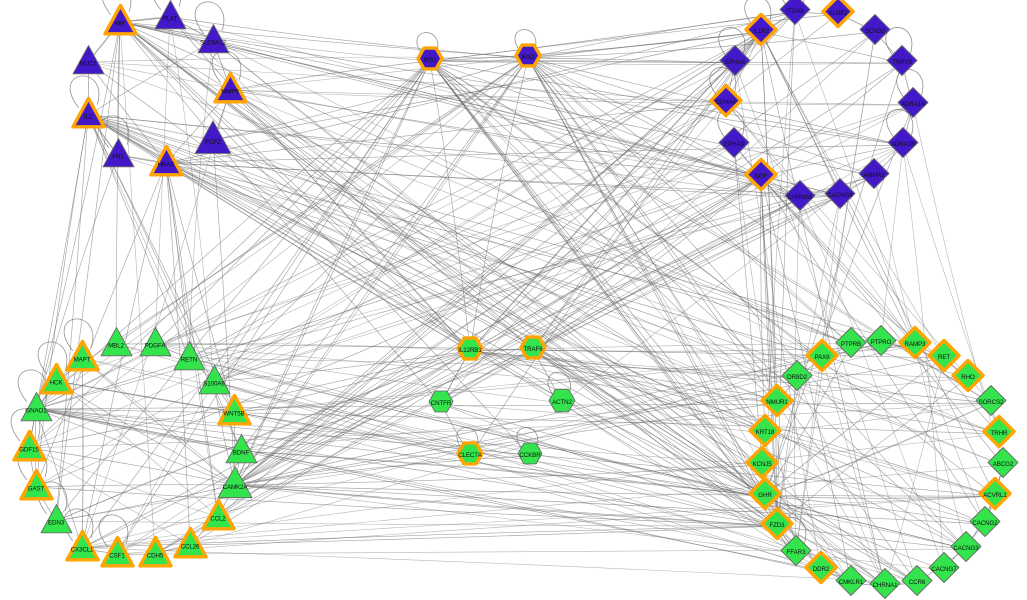 The width and height of the screenshot is (1027, 600). Describe the element at coordinates (881, 343) in the screenshot. I see `graph-node-ptpro: PTPRO` at that location.